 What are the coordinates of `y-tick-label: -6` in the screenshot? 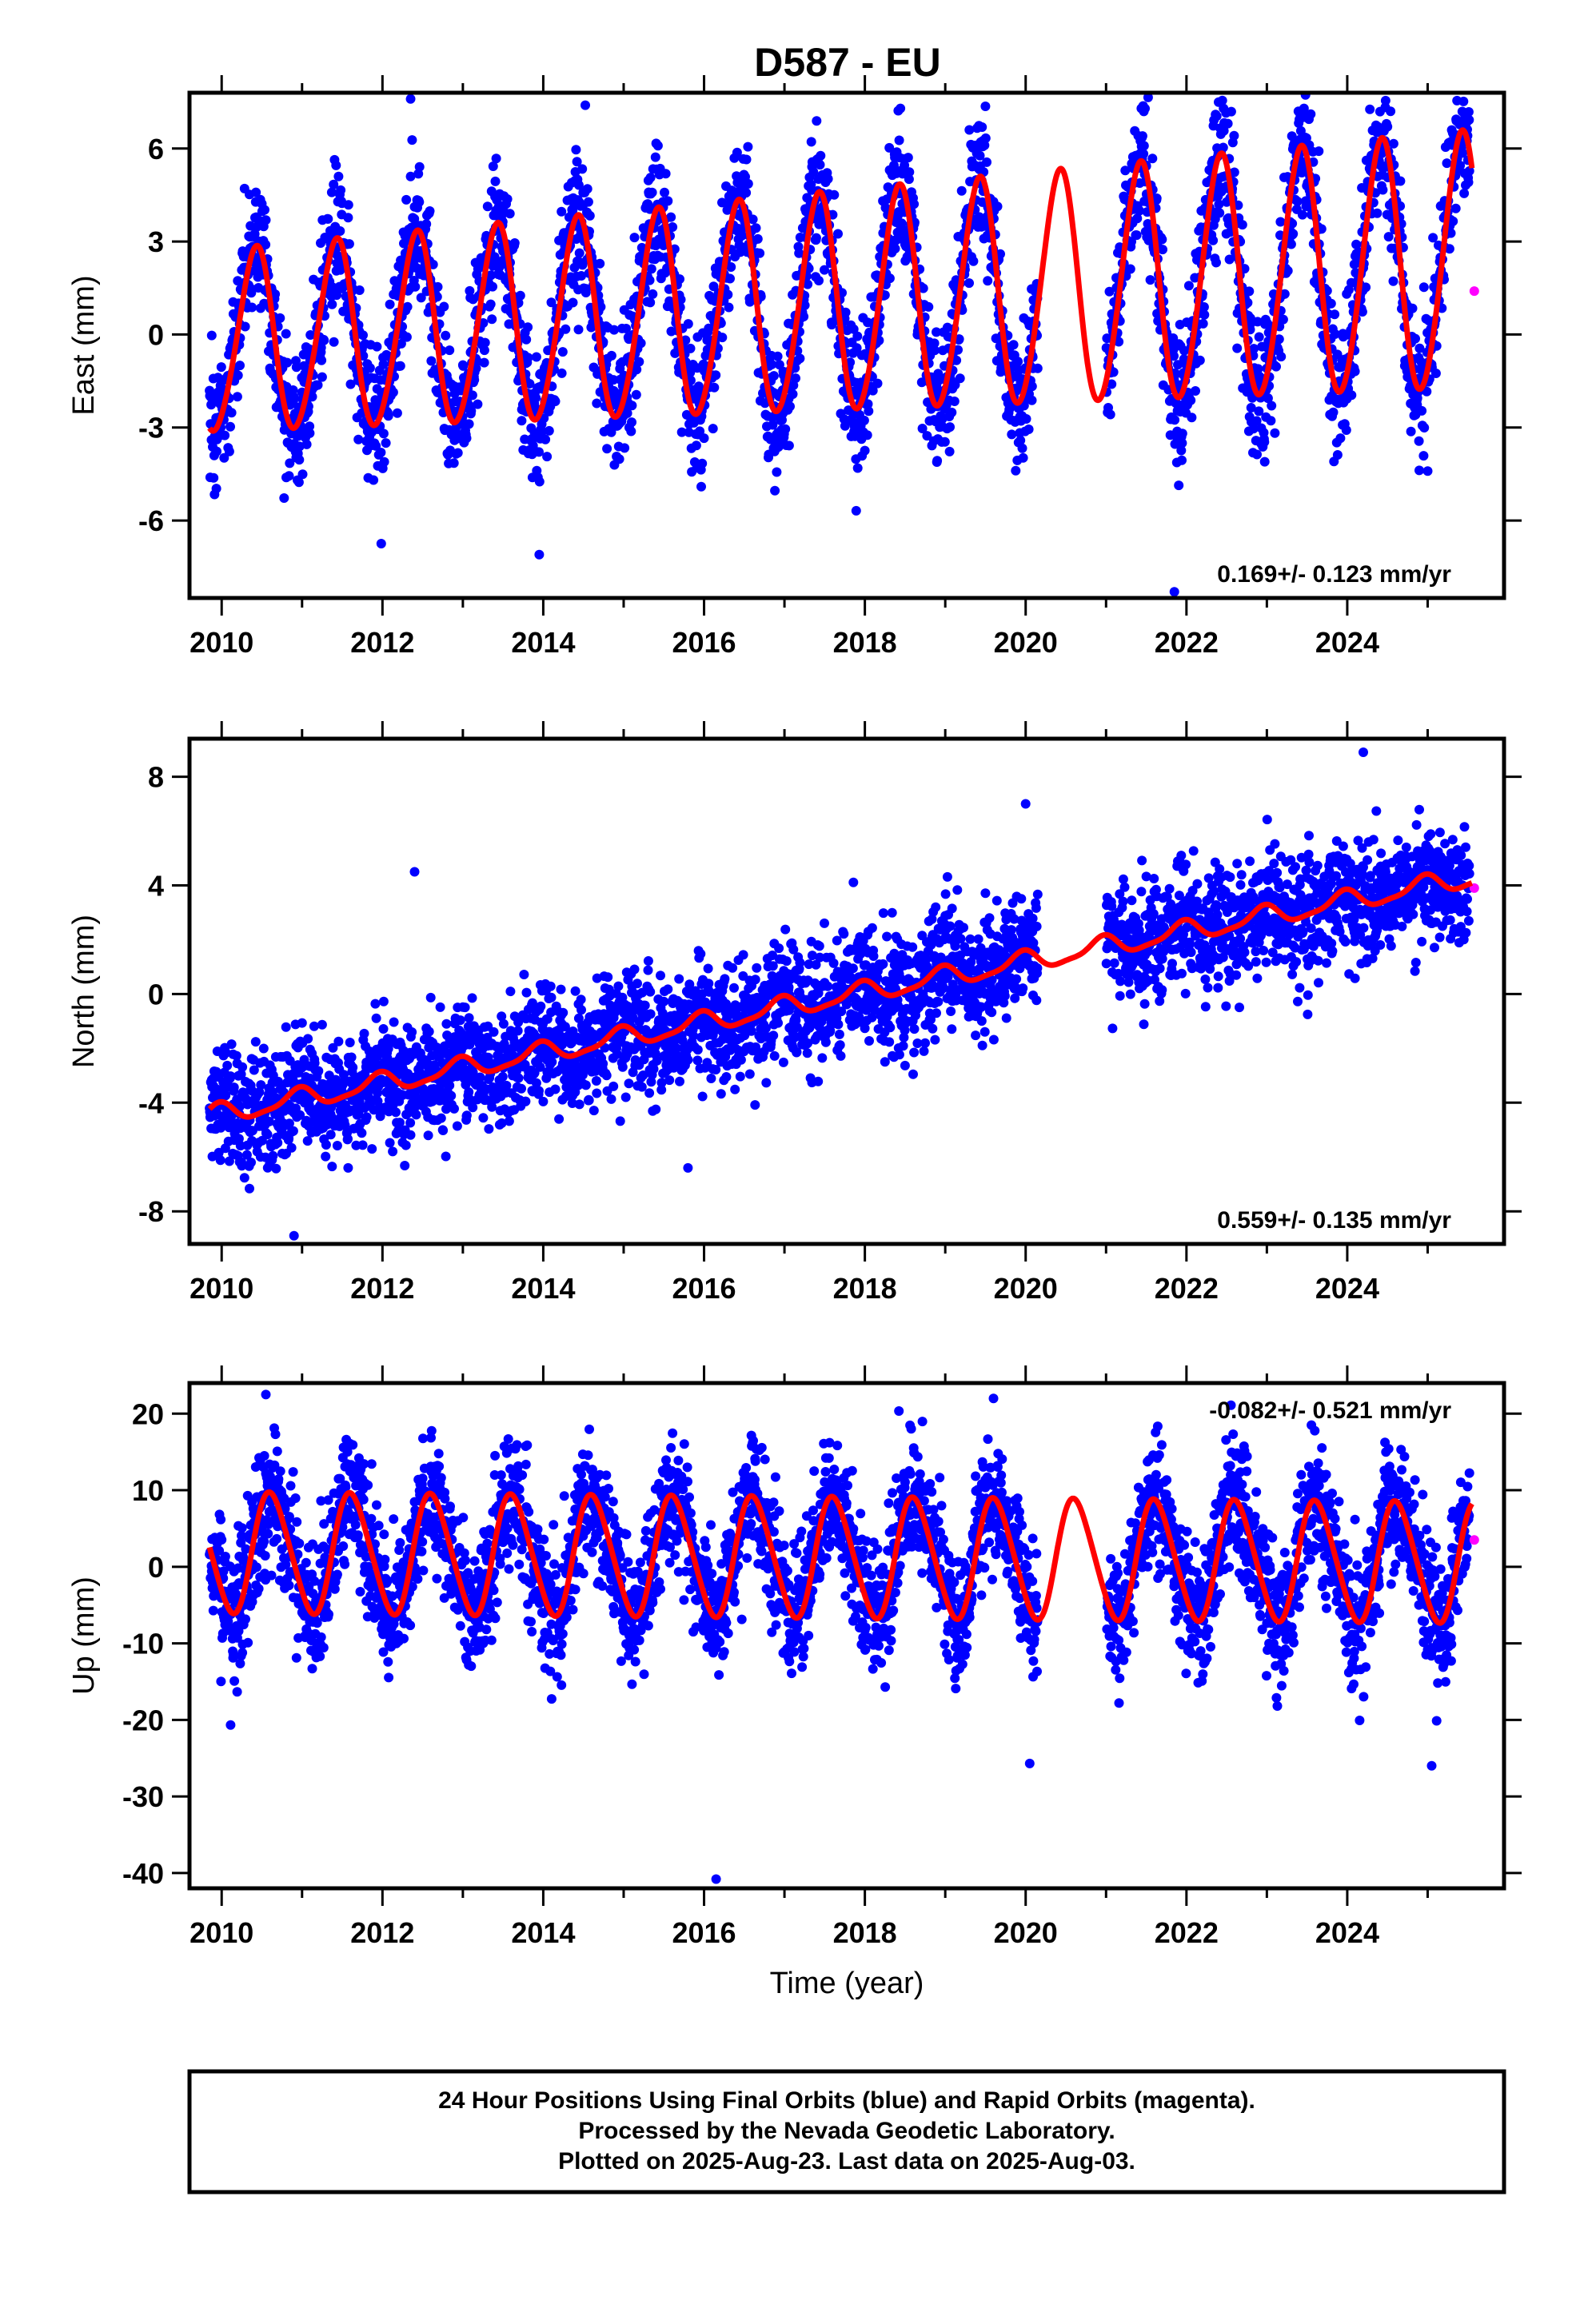 It's located at (151, 521).